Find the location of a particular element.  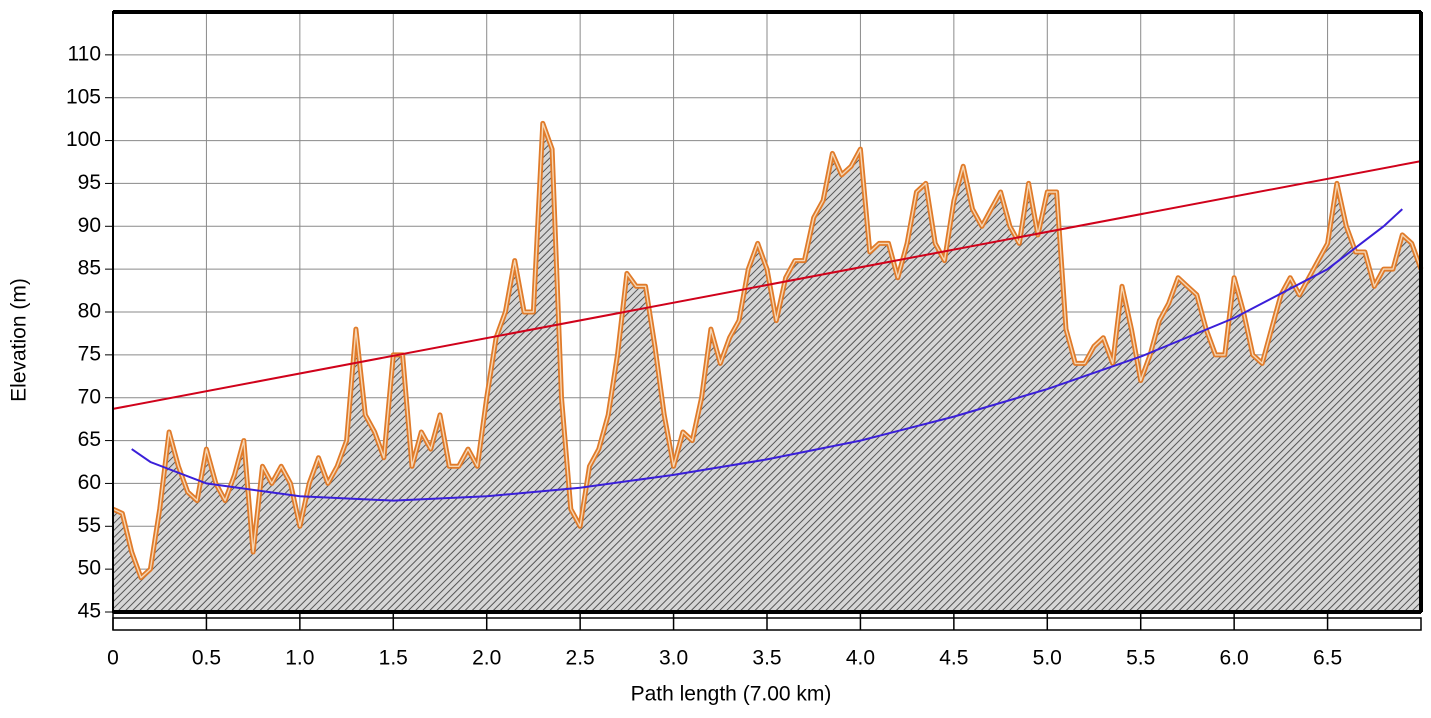

y-tick-label: 75 is located at coordinates (89, 353).